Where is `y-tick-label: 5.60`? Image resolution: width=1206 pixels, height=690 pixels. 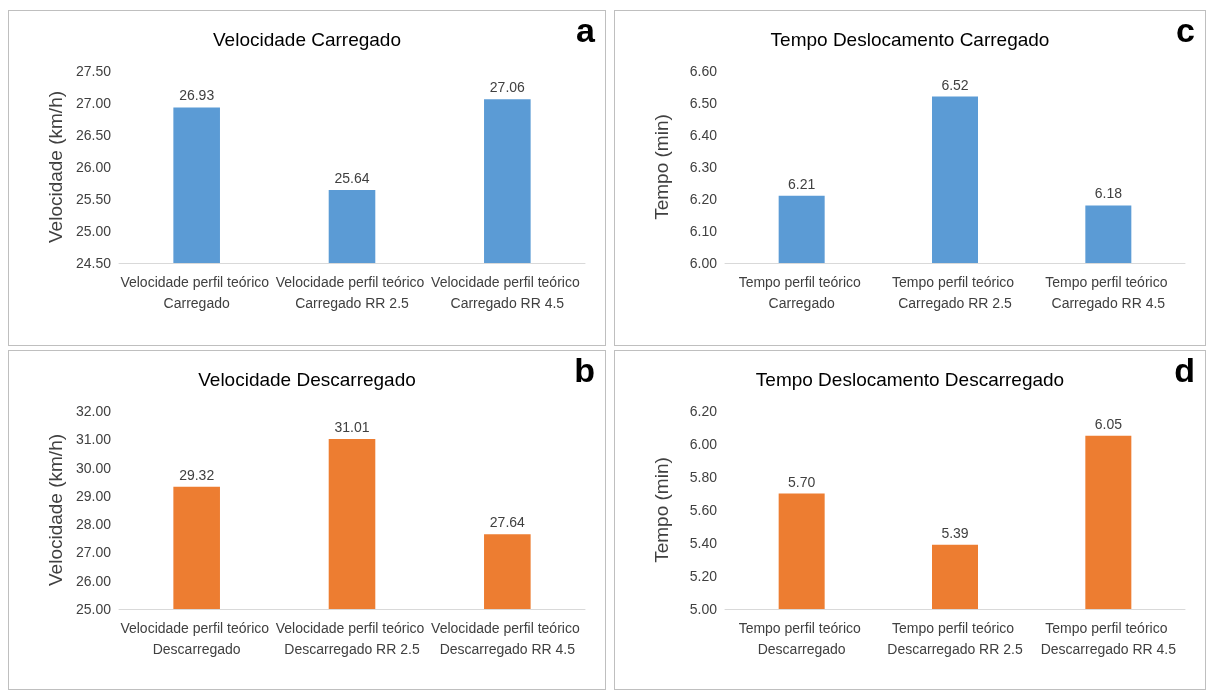 y-tick-label: 5.60 is located at coordinates (703, 510).